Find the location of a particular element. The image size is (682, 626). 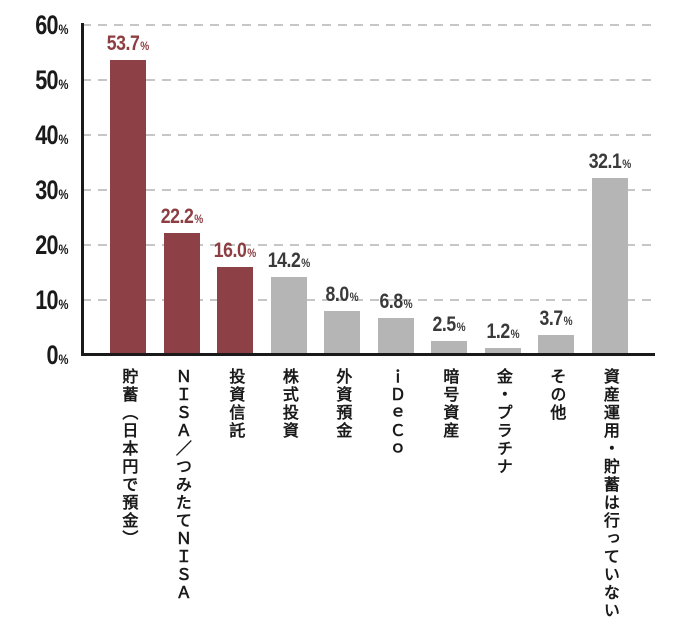

bar-value: 8.0 is located at coordinates (337, 294).